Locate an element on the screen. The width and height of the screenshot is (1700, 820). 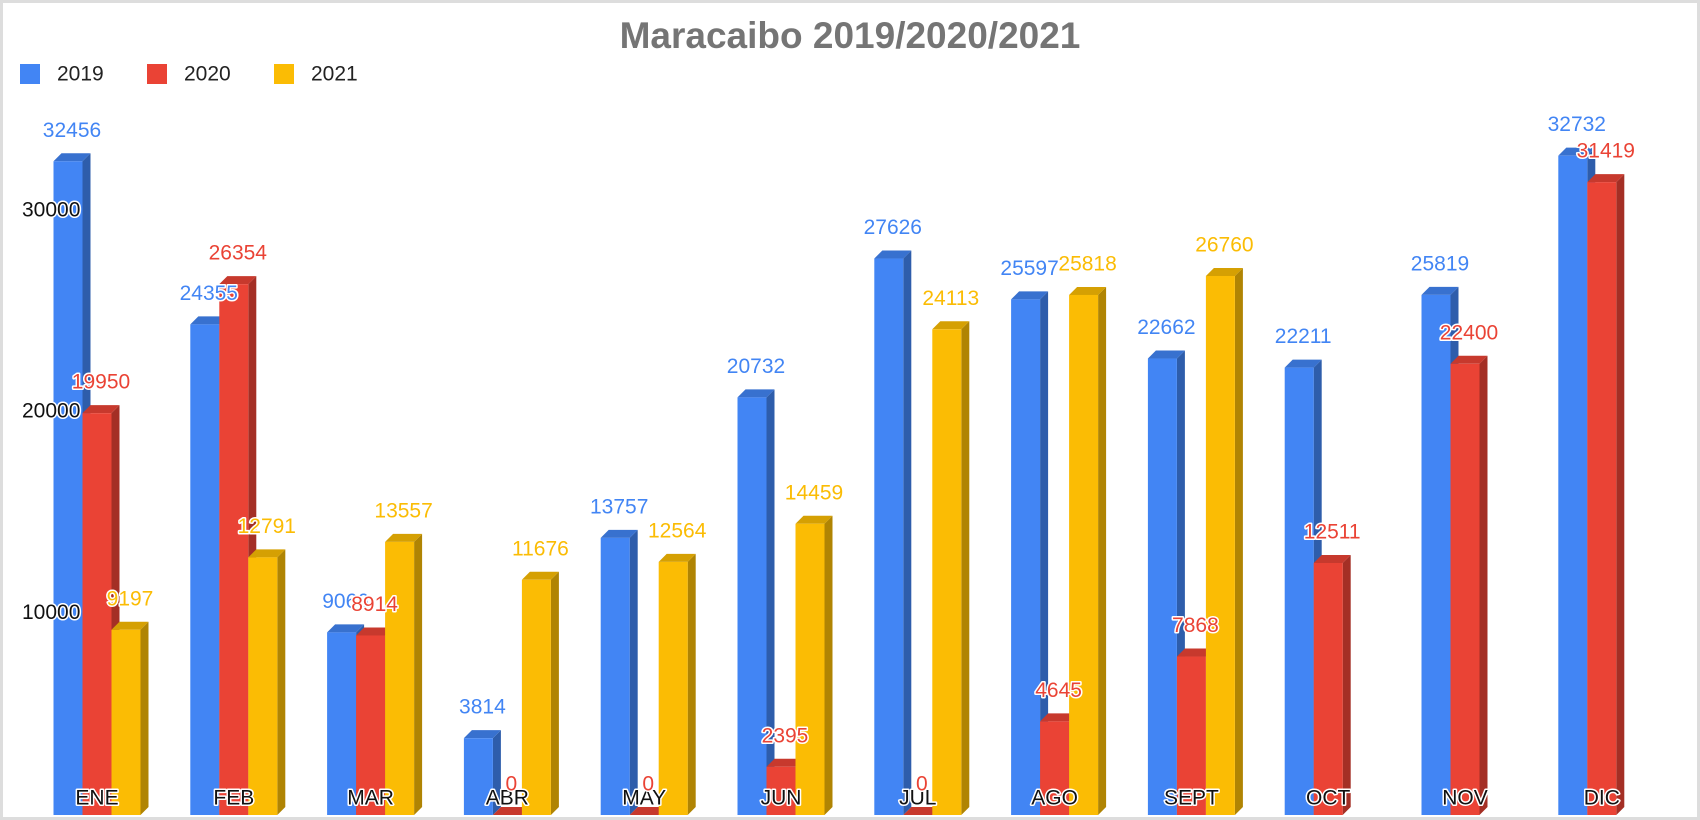
value-label: 22400 is located at coordinates (1469, 332).